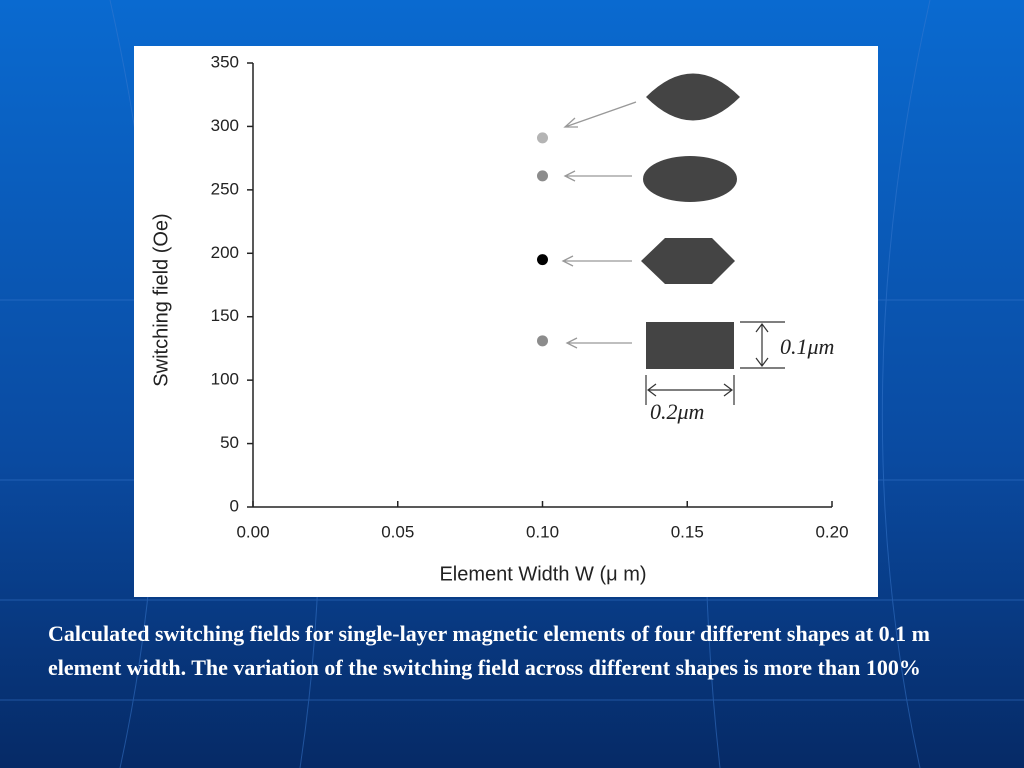  What do you see at coordinates (161, 299) in the screenshot?
I see `y-axis-label: Switching field (Oe)` at bounding box center [161, 299].